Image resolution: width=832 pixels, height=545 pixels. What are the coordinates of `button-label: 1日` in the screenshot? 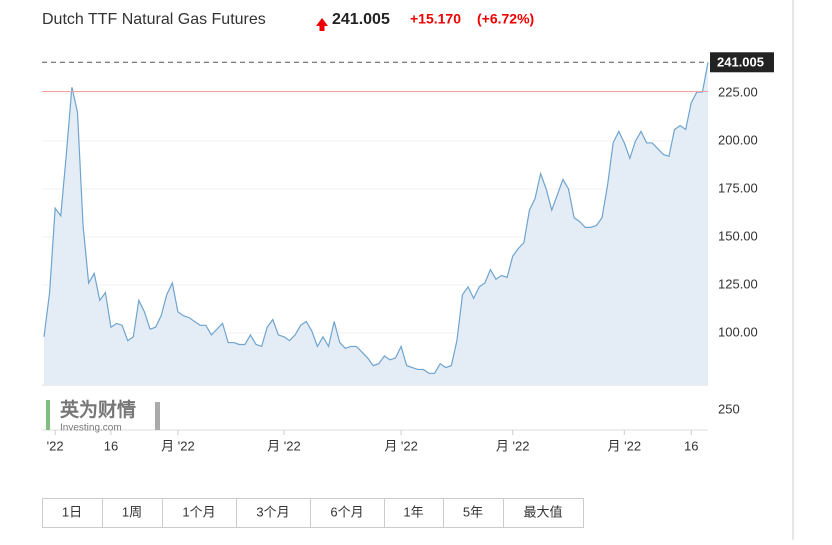 It's located at (72, 511).